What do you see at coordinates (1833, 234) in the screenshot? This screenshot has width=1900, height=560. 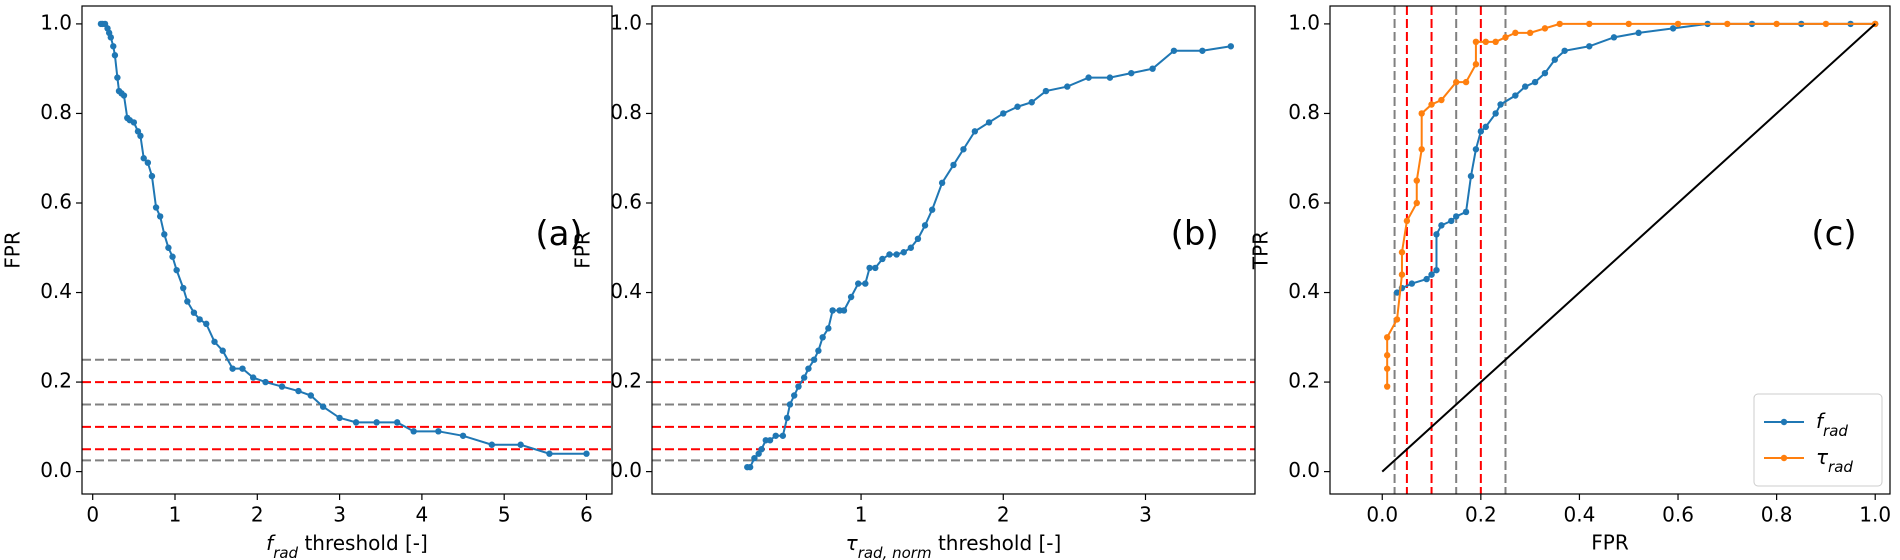 I see `annotation: (c)` at bounding box center [1833, 234].